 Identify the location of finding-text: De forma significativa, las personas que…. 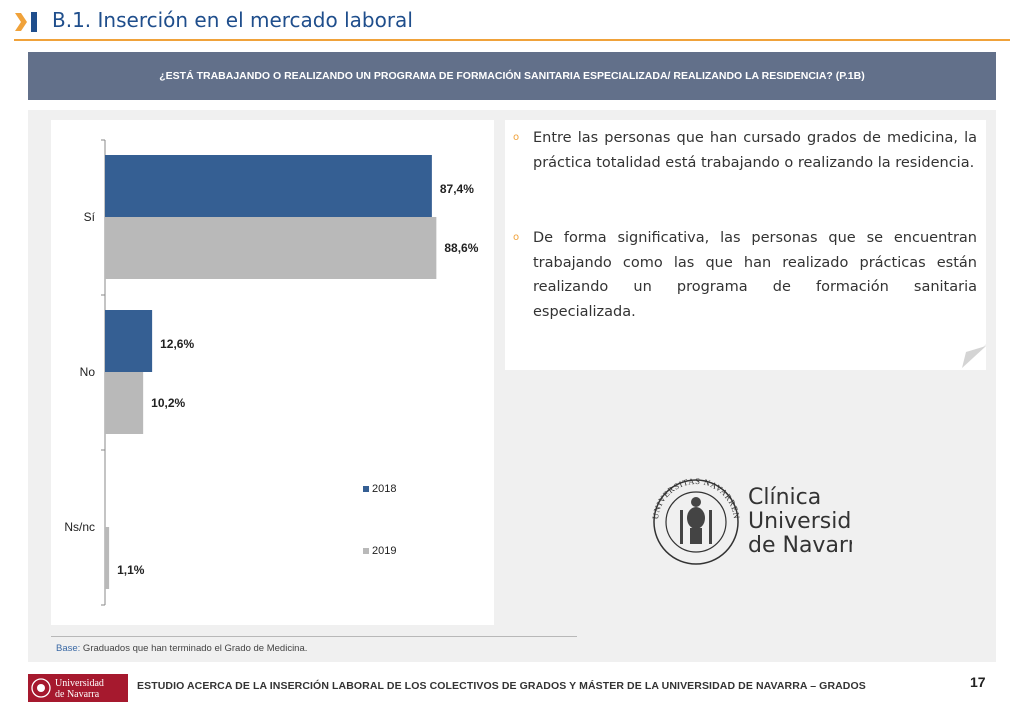
(755, 275).